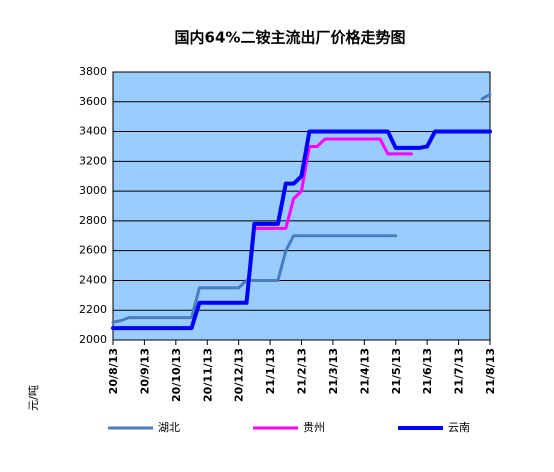 This screenshot has height=472, width=554. Describe the element at coordinates (93, 250) in the screenshot. I see `y-tick-label: 2600` at that location.